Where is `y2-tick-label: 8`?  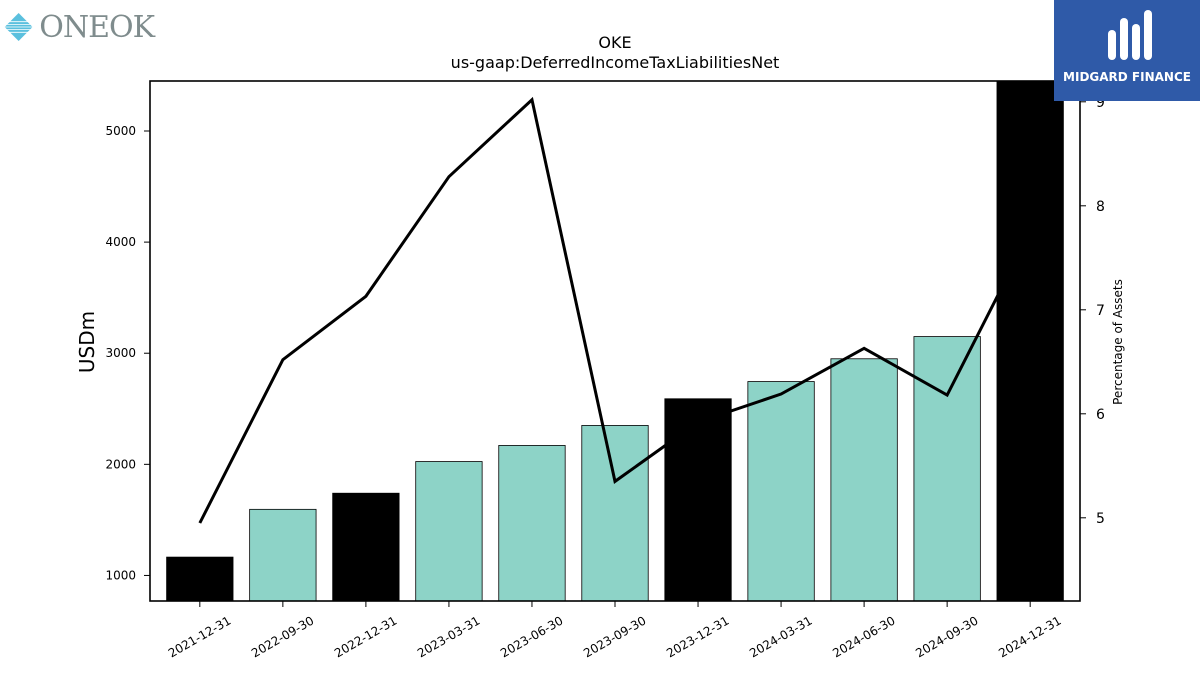
y2-tick-label: 8 is located at coordinates (1100, 207).